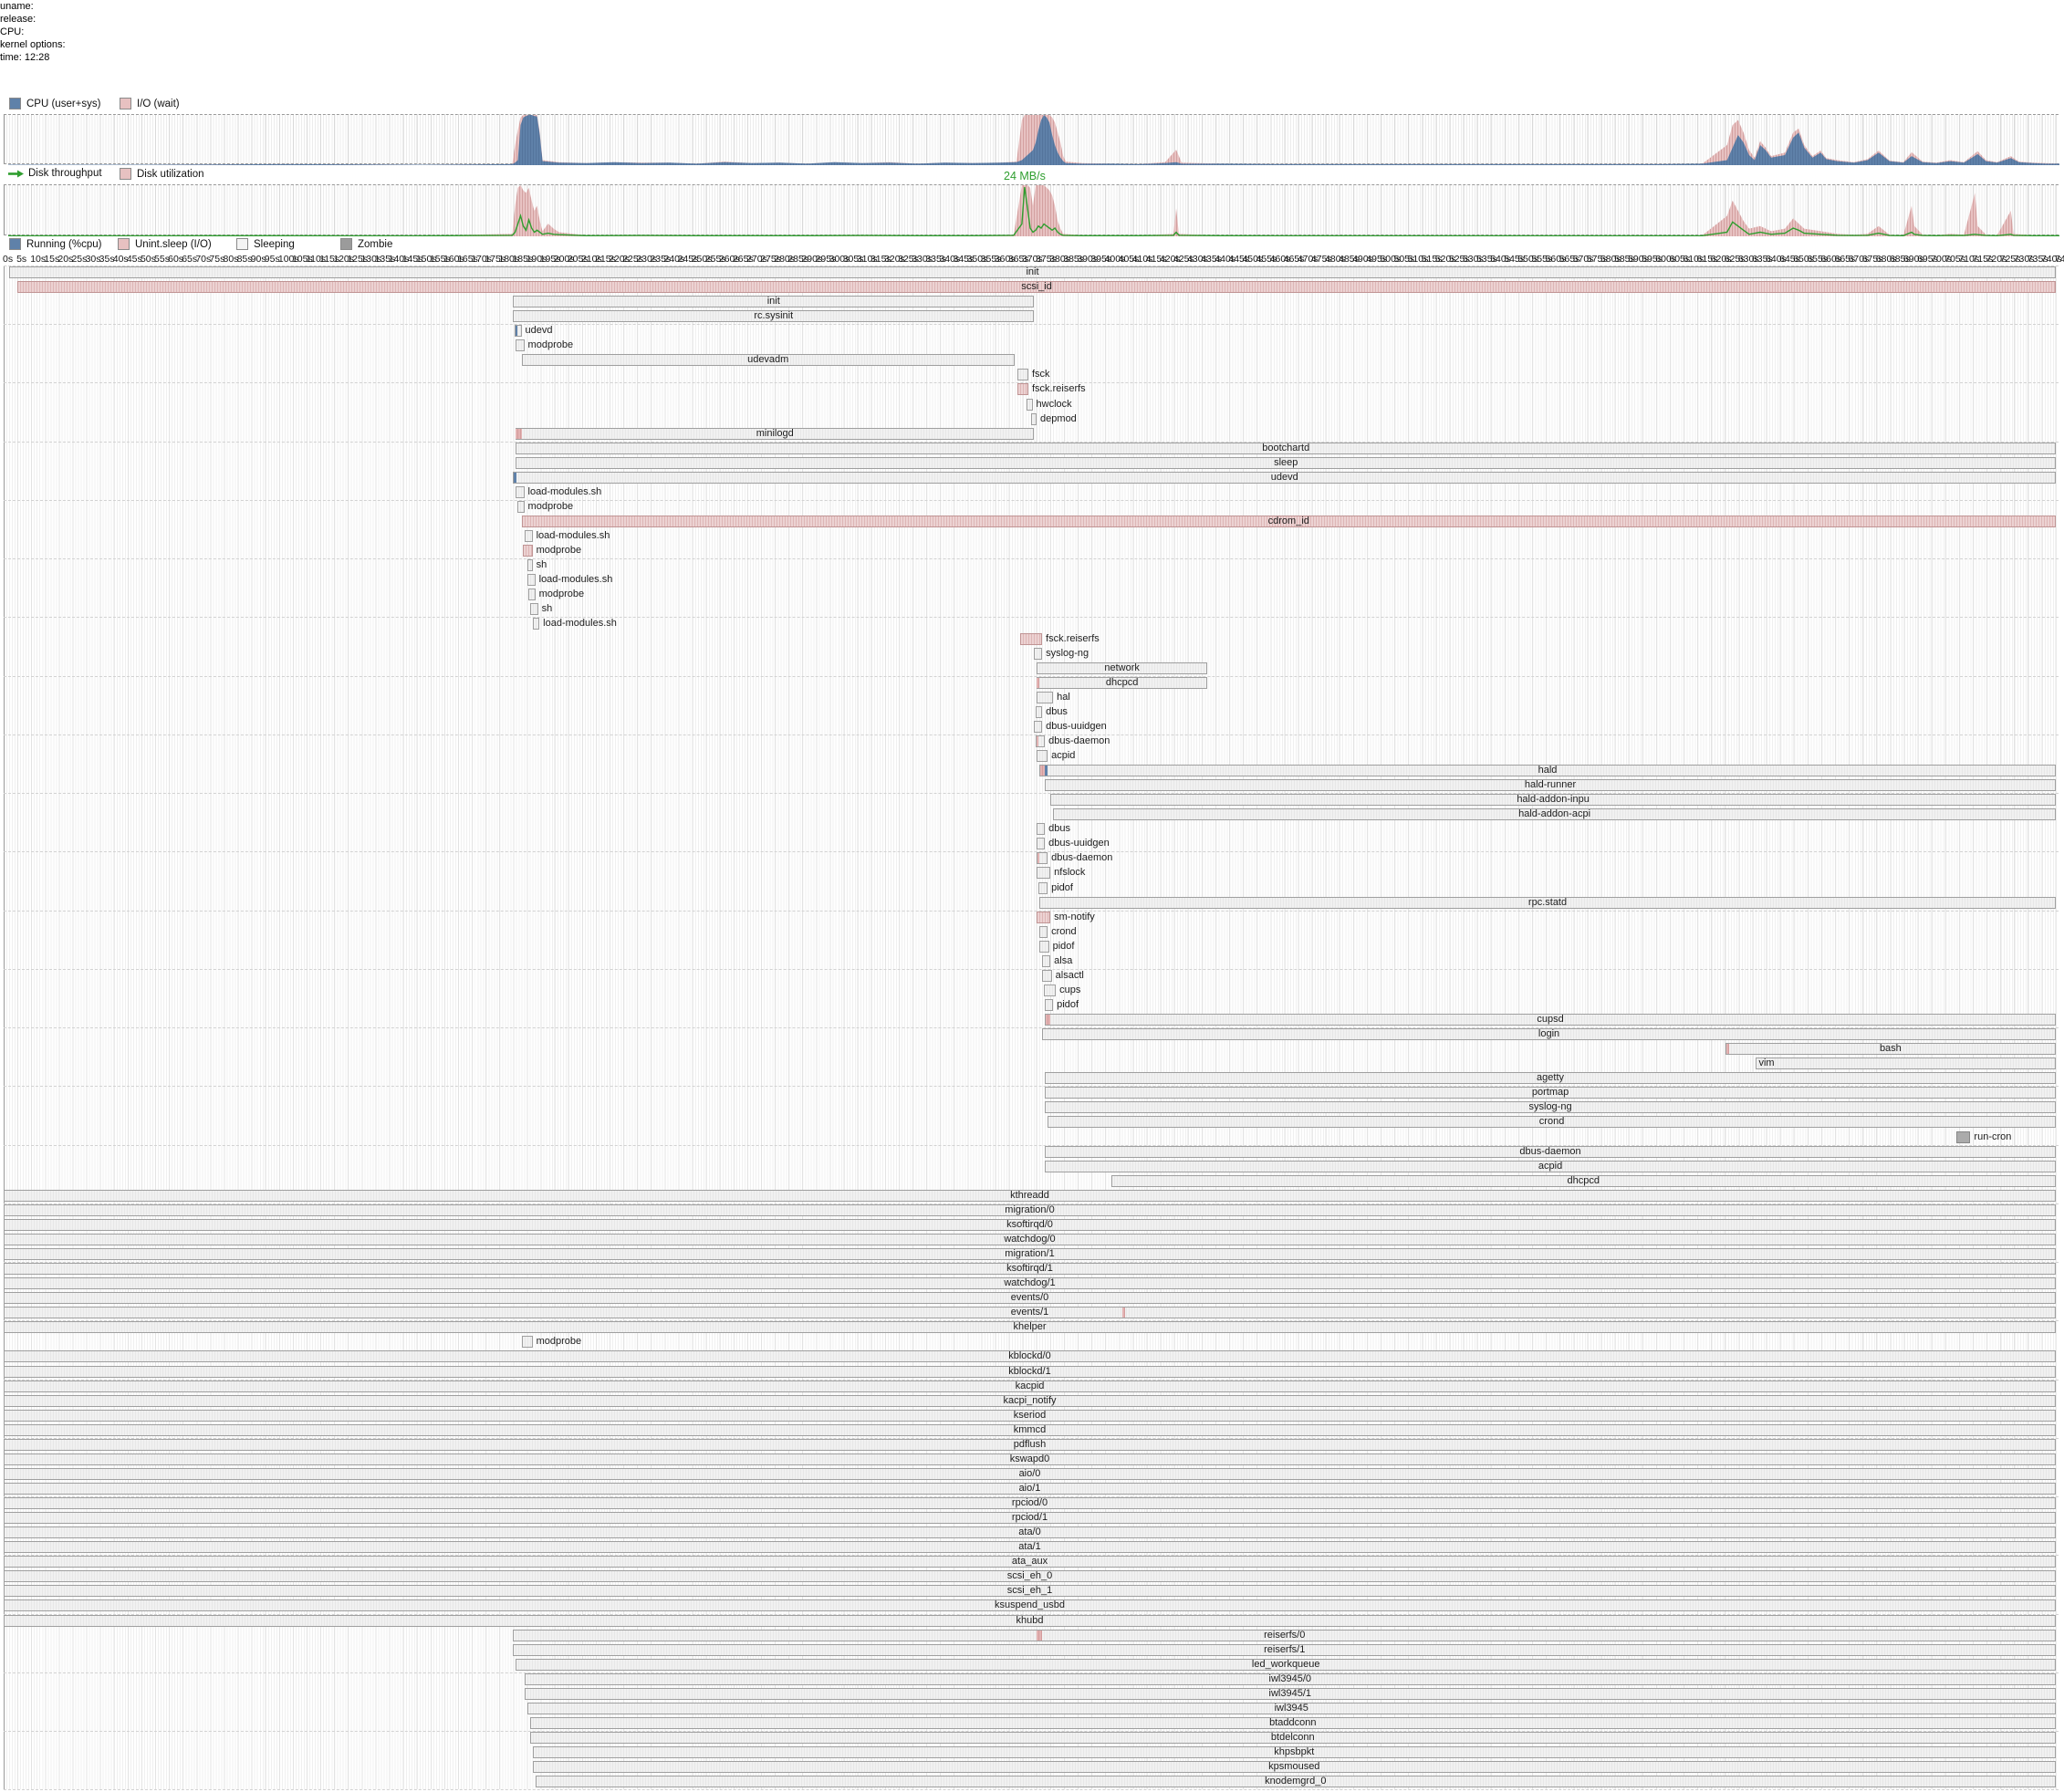 This screenshot has height=1792, width=2064. What do you see at coordinates (63, 103) in the screenshot?
I see `cpu-legend-label: CPU (user+sys)` at bounding box center [63, 103].